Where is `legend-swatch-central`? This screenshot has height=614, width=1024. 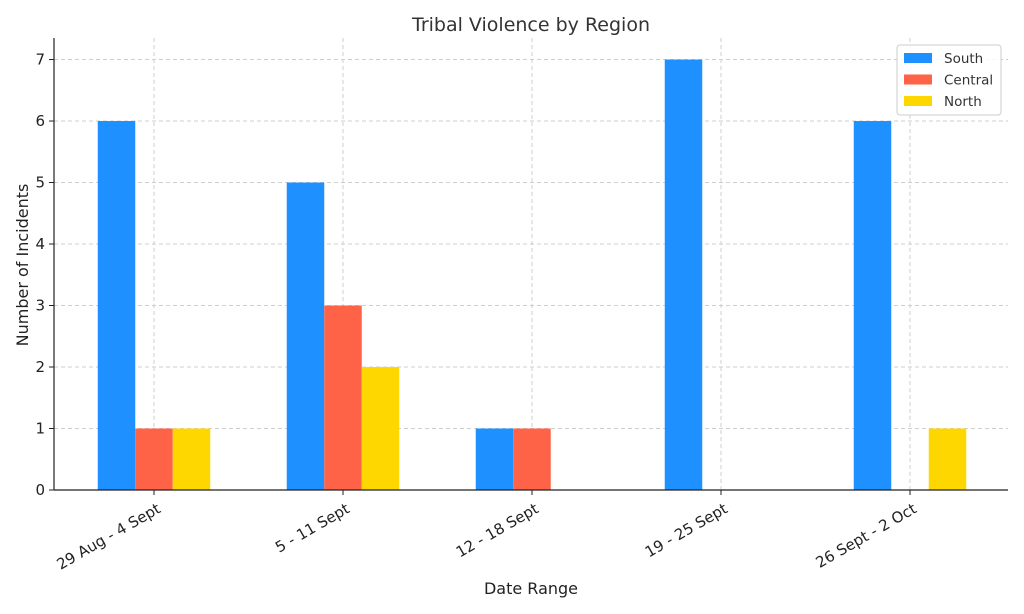
legend-swatch-central is located at coordinates (918, 79).